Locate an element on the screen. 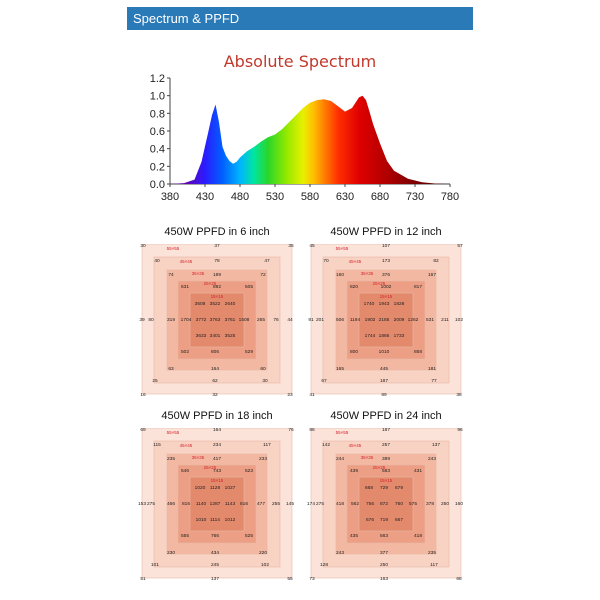 The image size is (600, 600). ppfd-value: 667 is located at coordinates (399, 520).